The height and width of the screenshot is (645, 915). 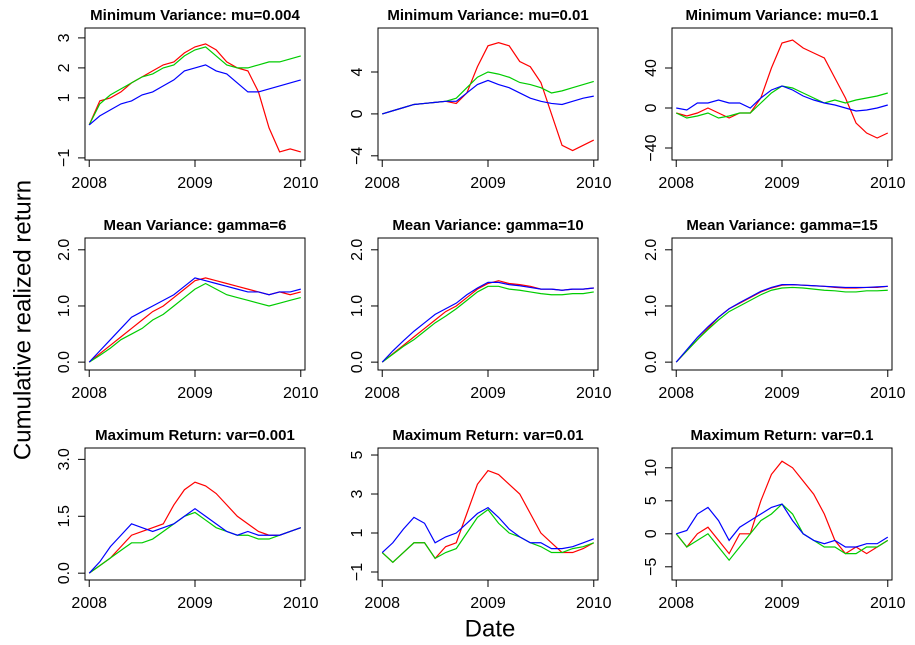 I want to click on panel-title: Mean Variance: gamma=10, so click(x=487, y=225).